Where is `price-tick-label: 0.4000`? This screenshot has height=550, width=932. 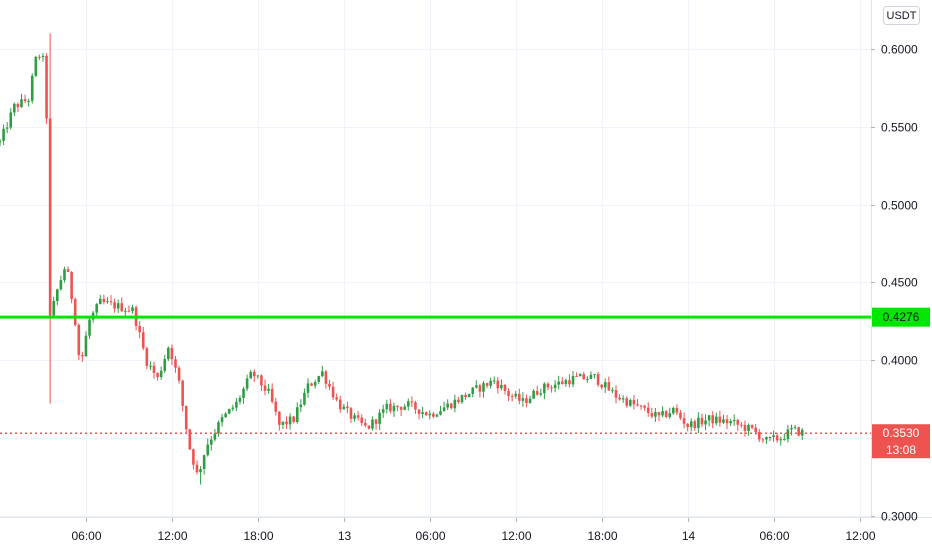
price-tick-label: 0.4000 is located at coordinates (899, 361).